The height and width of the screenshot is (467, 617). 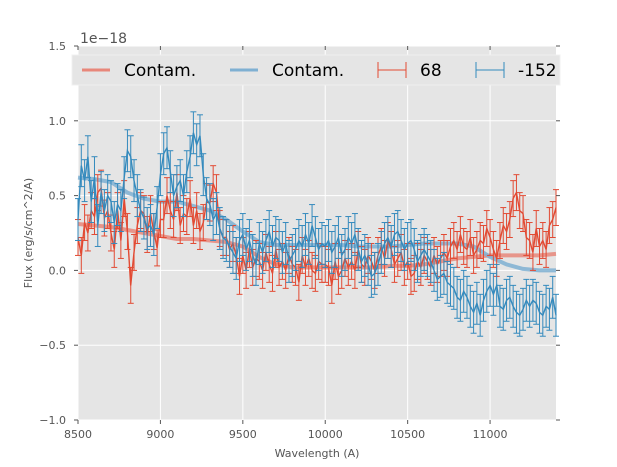 What do you see at coordinates (431, 71) in the screenshot?
I see `legend-label: 68` at bounding box center [431, 71].